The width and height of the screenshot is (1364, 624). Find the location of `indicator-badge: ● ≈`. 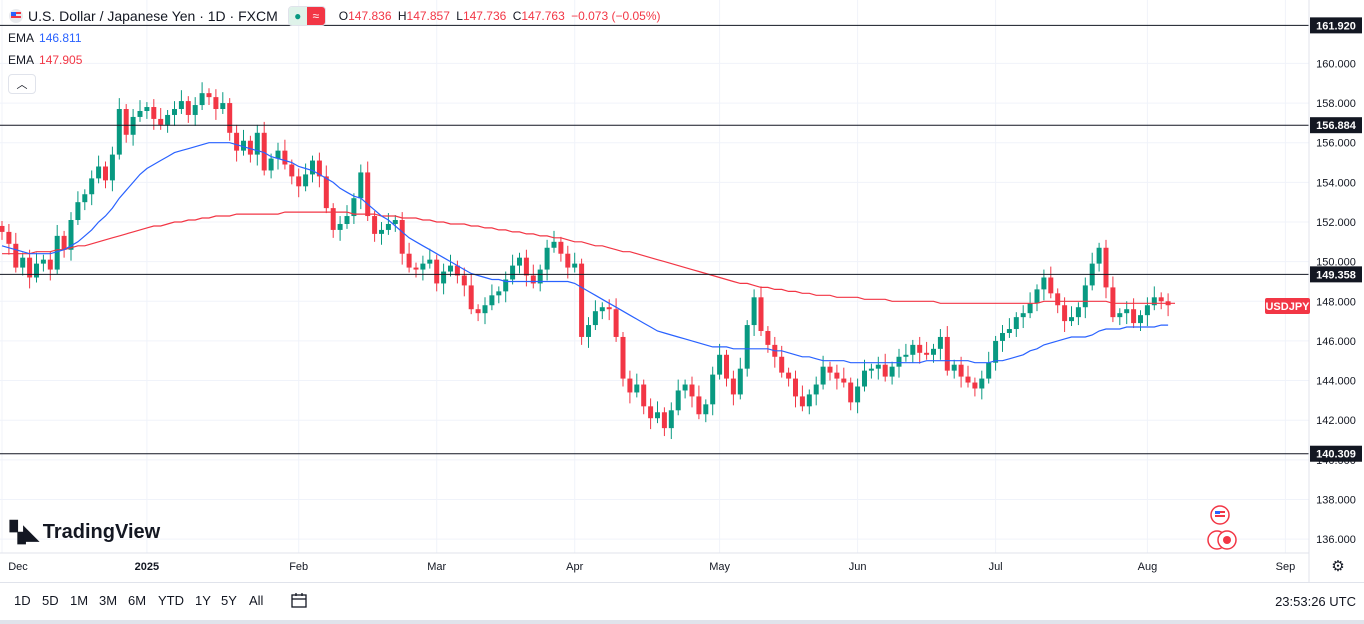

indicator-badge: ● ≈ is located at coordinates (306, 16).